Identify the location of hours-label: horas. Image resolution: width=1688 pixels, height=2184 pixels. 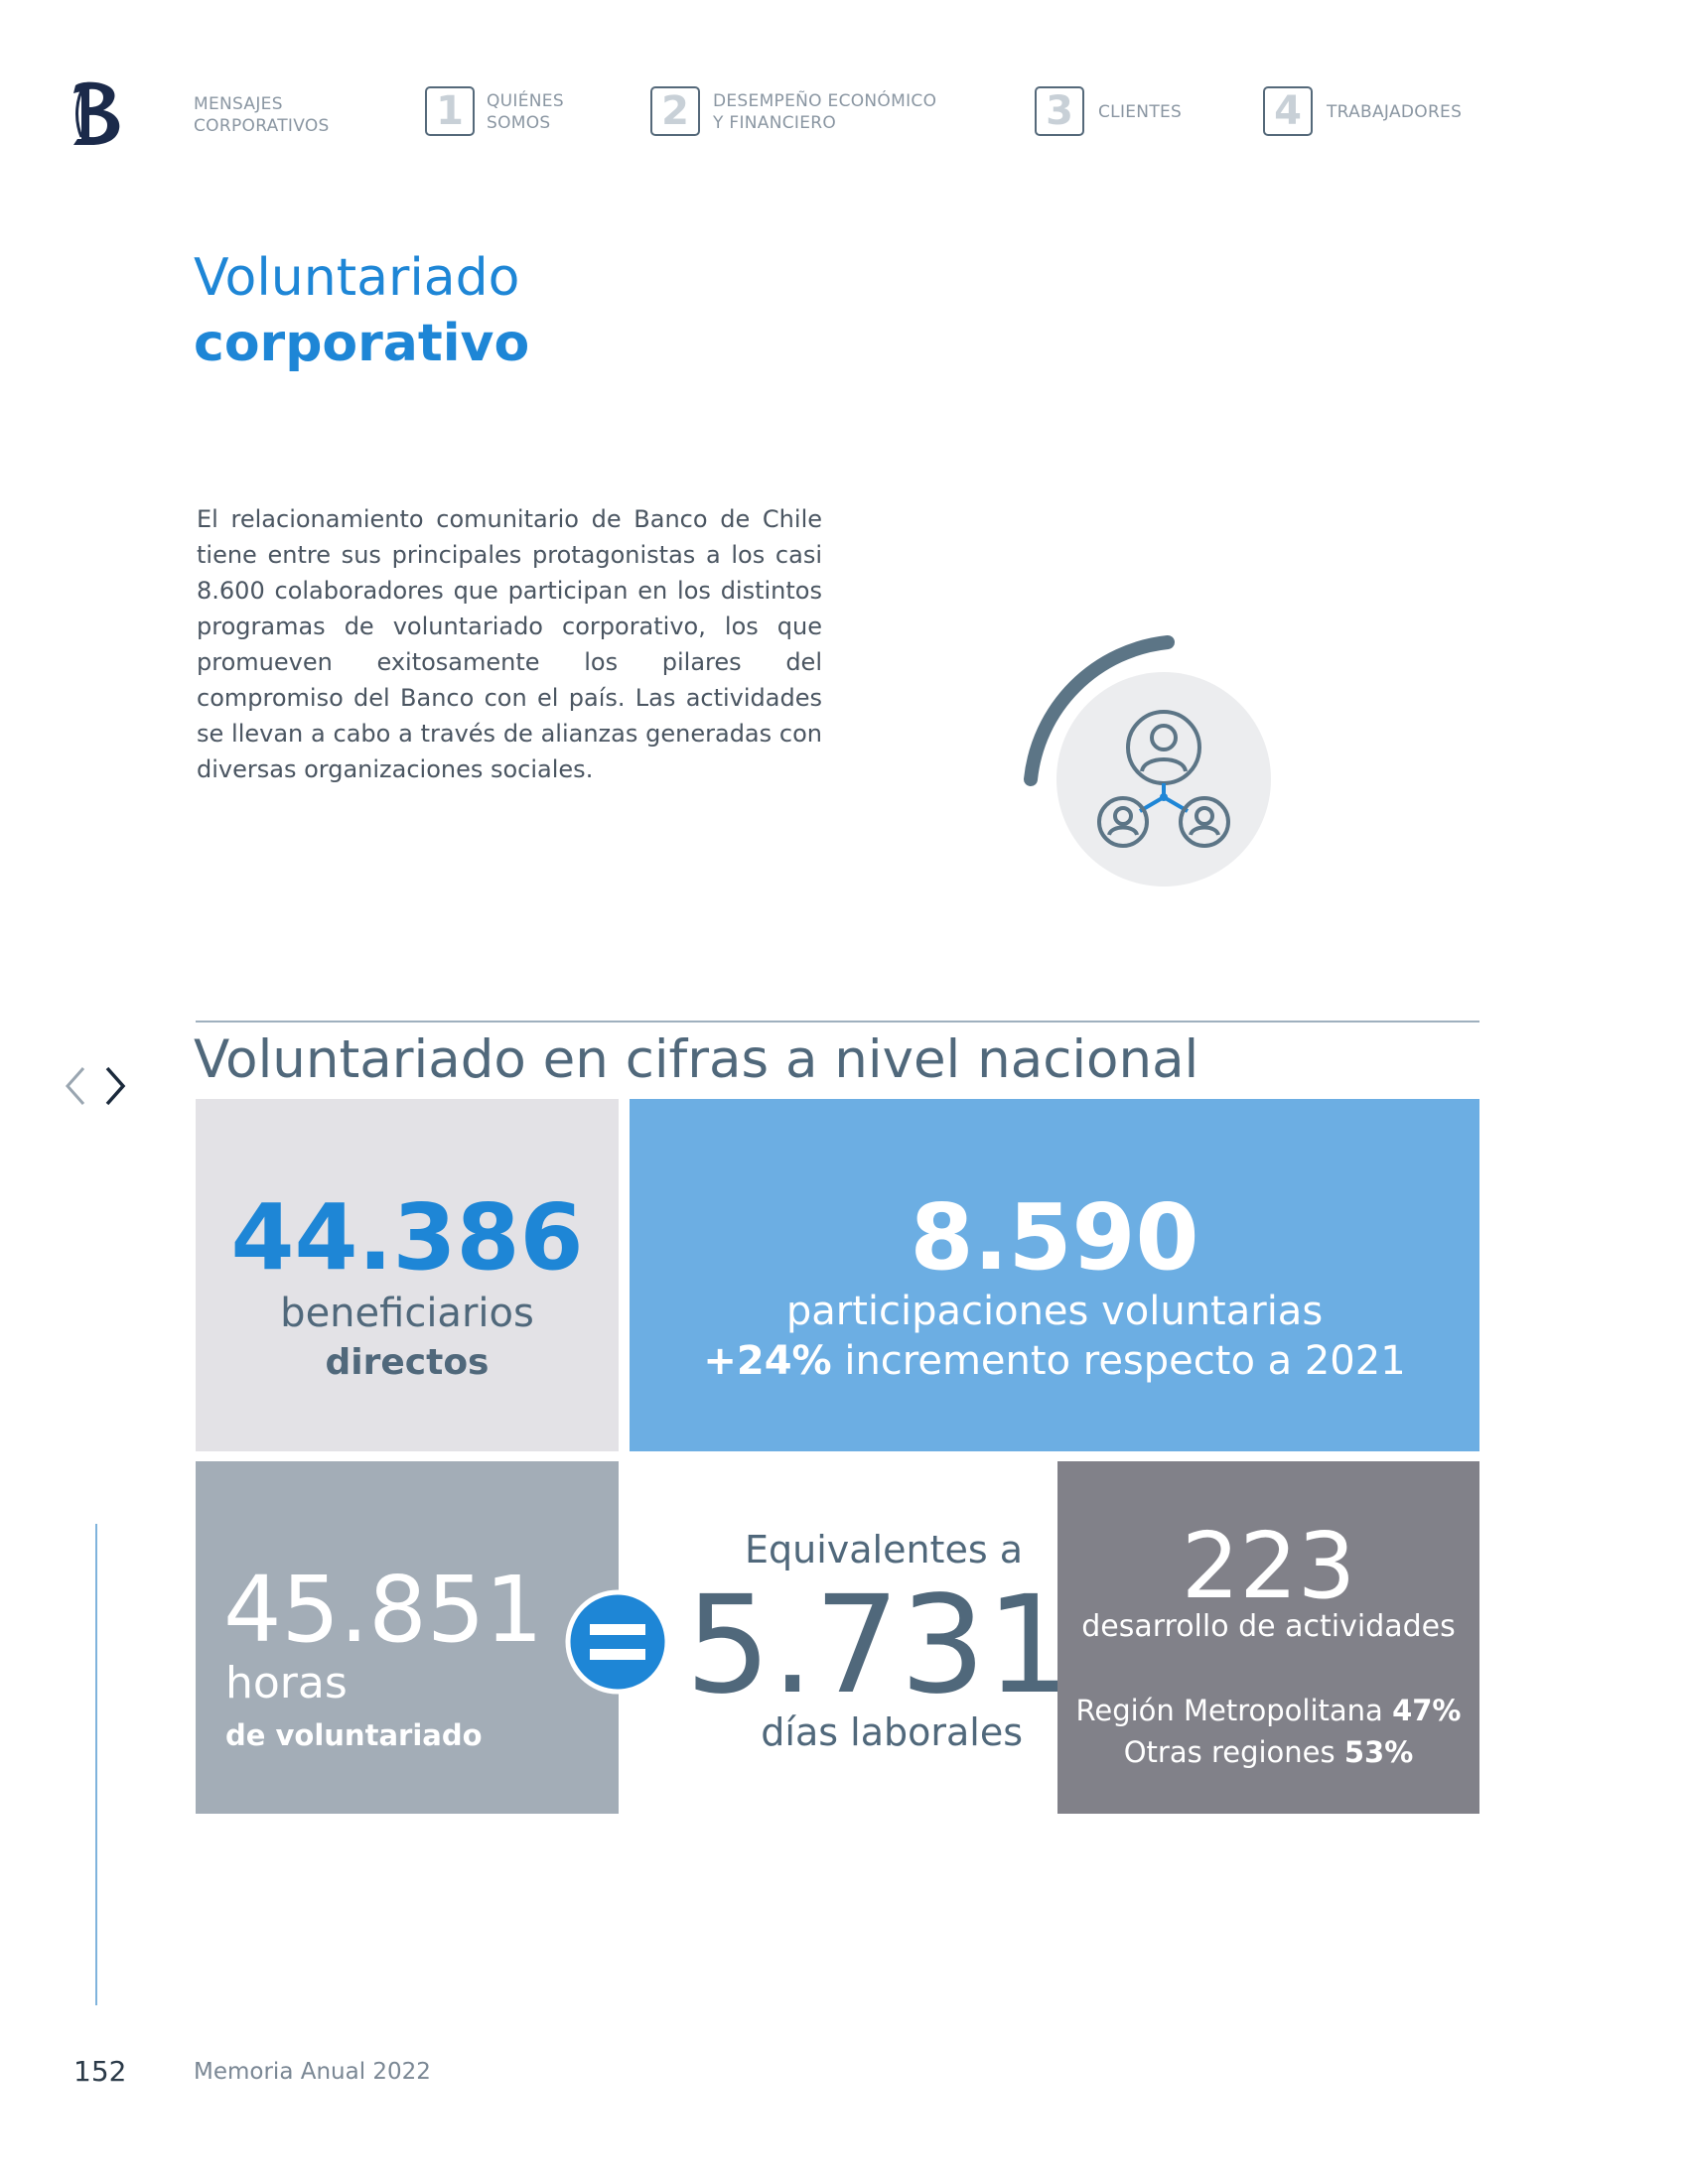
(286, 1683).